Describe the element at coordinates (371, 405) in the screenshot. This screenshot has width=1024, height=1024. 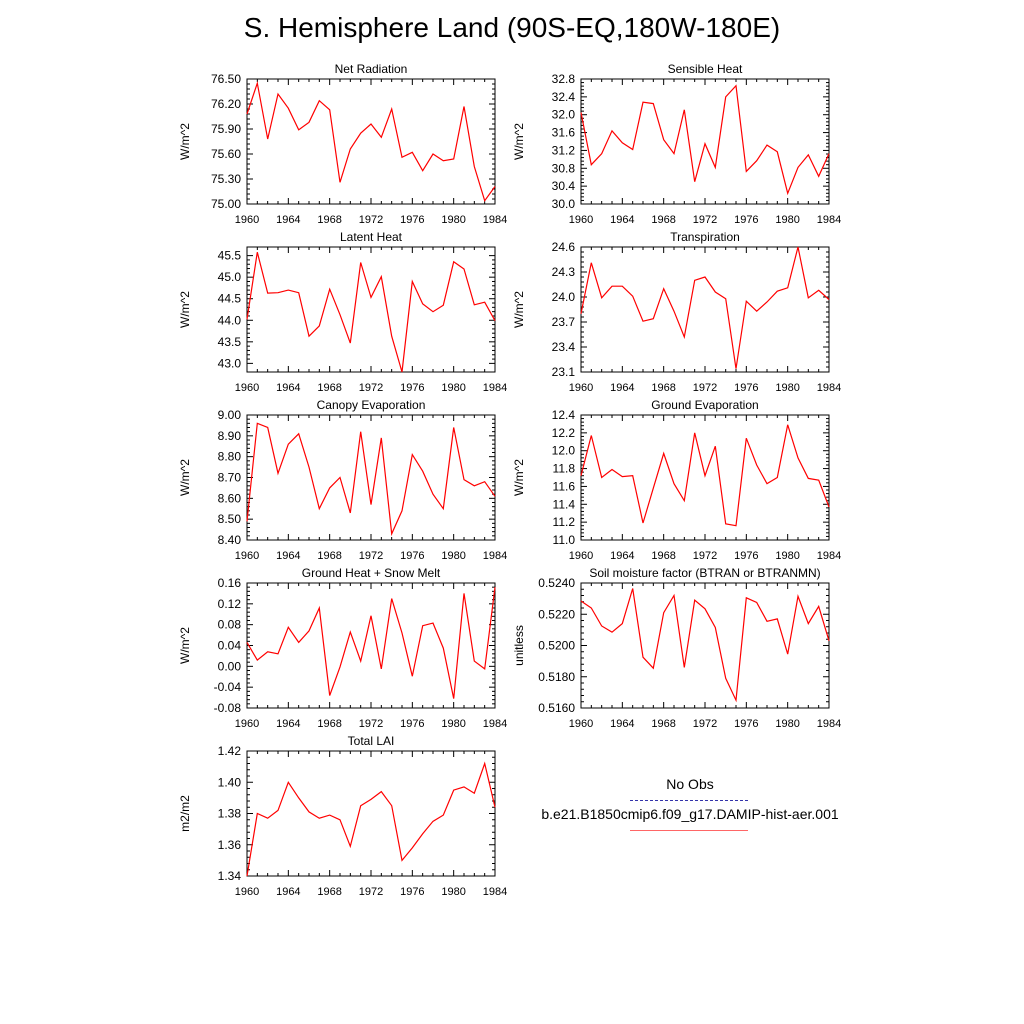
I see `panel-title: Canopy Evaporation` at that location.